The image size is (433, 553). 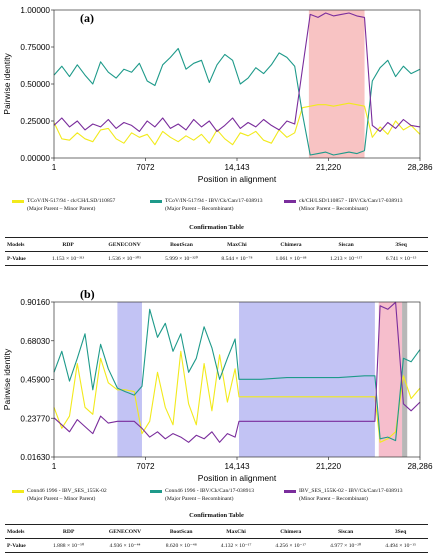 I want to click on panel-b-th-bootscan: BootScan, so click(x=181, y=531).